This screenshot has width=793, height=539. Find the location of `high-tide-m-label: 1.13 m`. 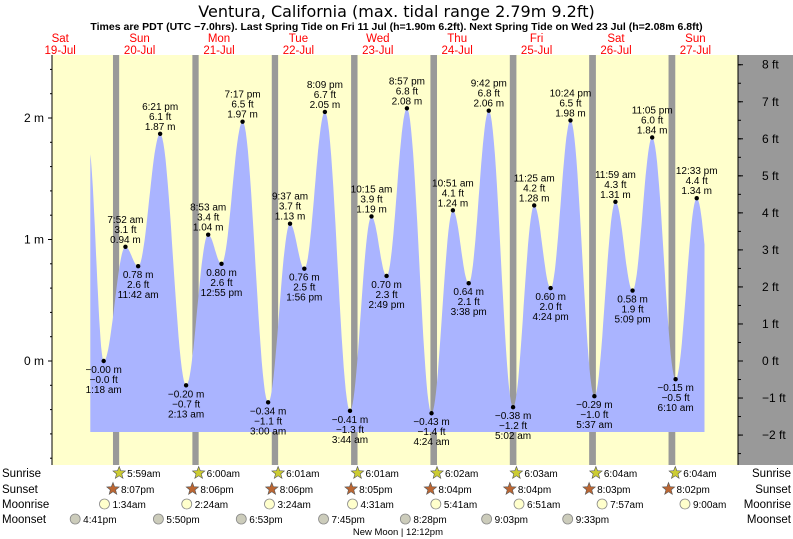

high-tide-m-label: 1.13 m is located at coordinates (290, 217).